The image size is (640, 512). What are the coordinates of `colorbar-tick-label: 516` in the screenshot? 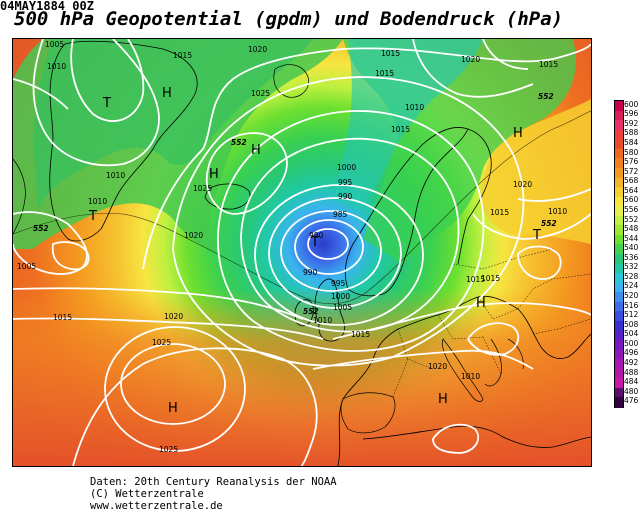 It's located at (631, 305).